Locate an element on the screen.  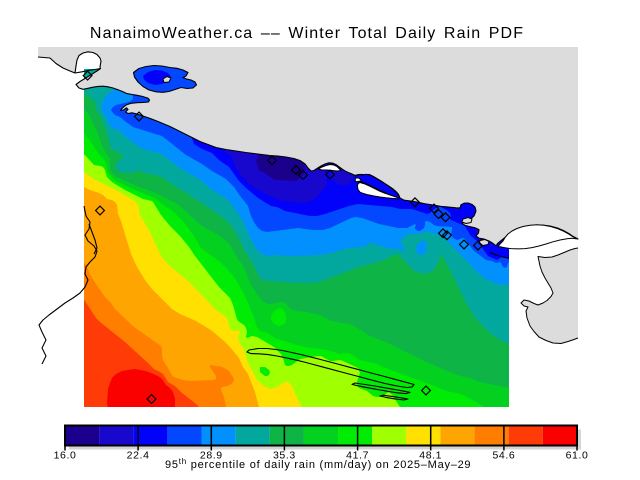
svg-text: 61.0 is located at coordinates (577, 456).